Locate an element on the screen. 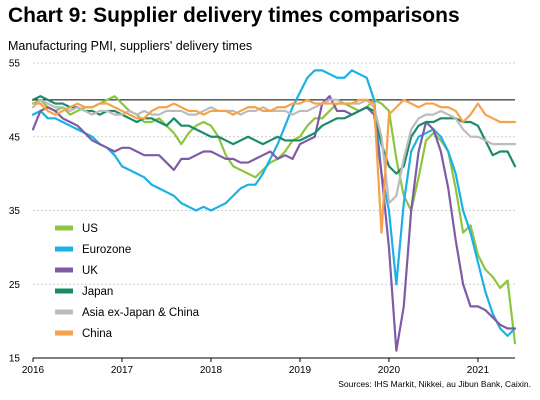 This screenshot has width=540, height=400. legend-label: UK is located at coordinates (90, 271).